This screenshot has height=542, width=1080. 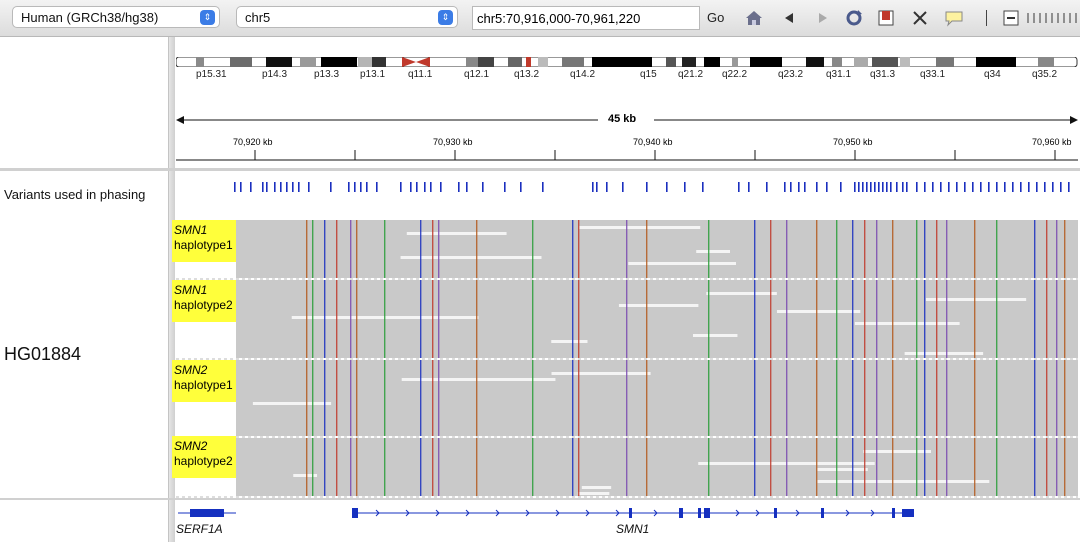 I want to click on ruler-tick-label: 70,920 kb, so click(x=253, y=142).